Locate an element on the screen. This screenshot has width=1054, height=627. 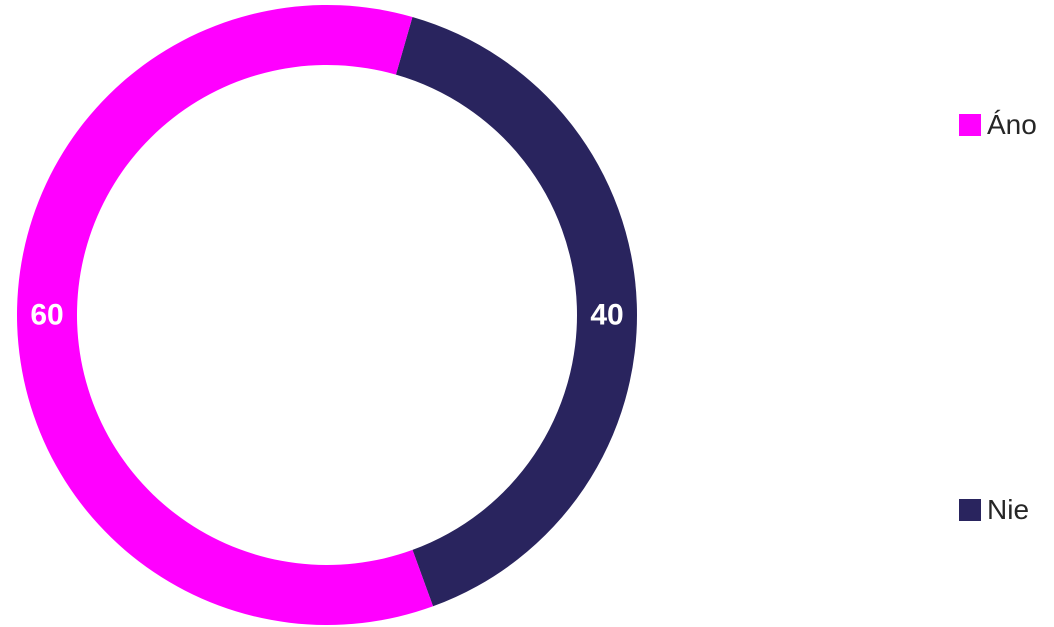
legend-item-ano: Áno is located at coordinates (998, 125).